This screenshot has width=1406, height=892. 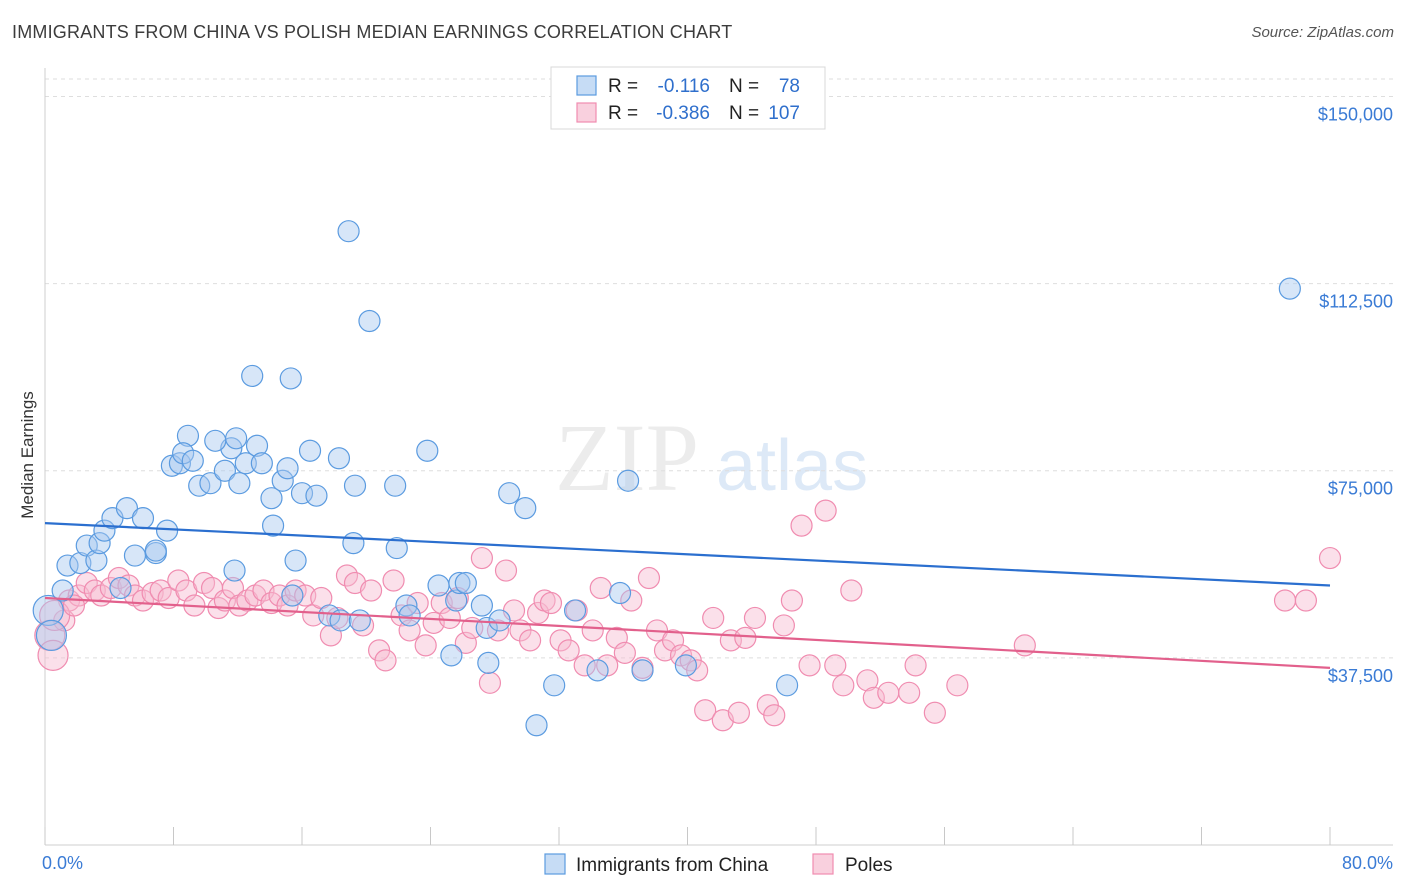 What do you see at coordinates (586, 112) in the screenshot?
I see `legend-swatch-poles` at bounding box center [586, 112].